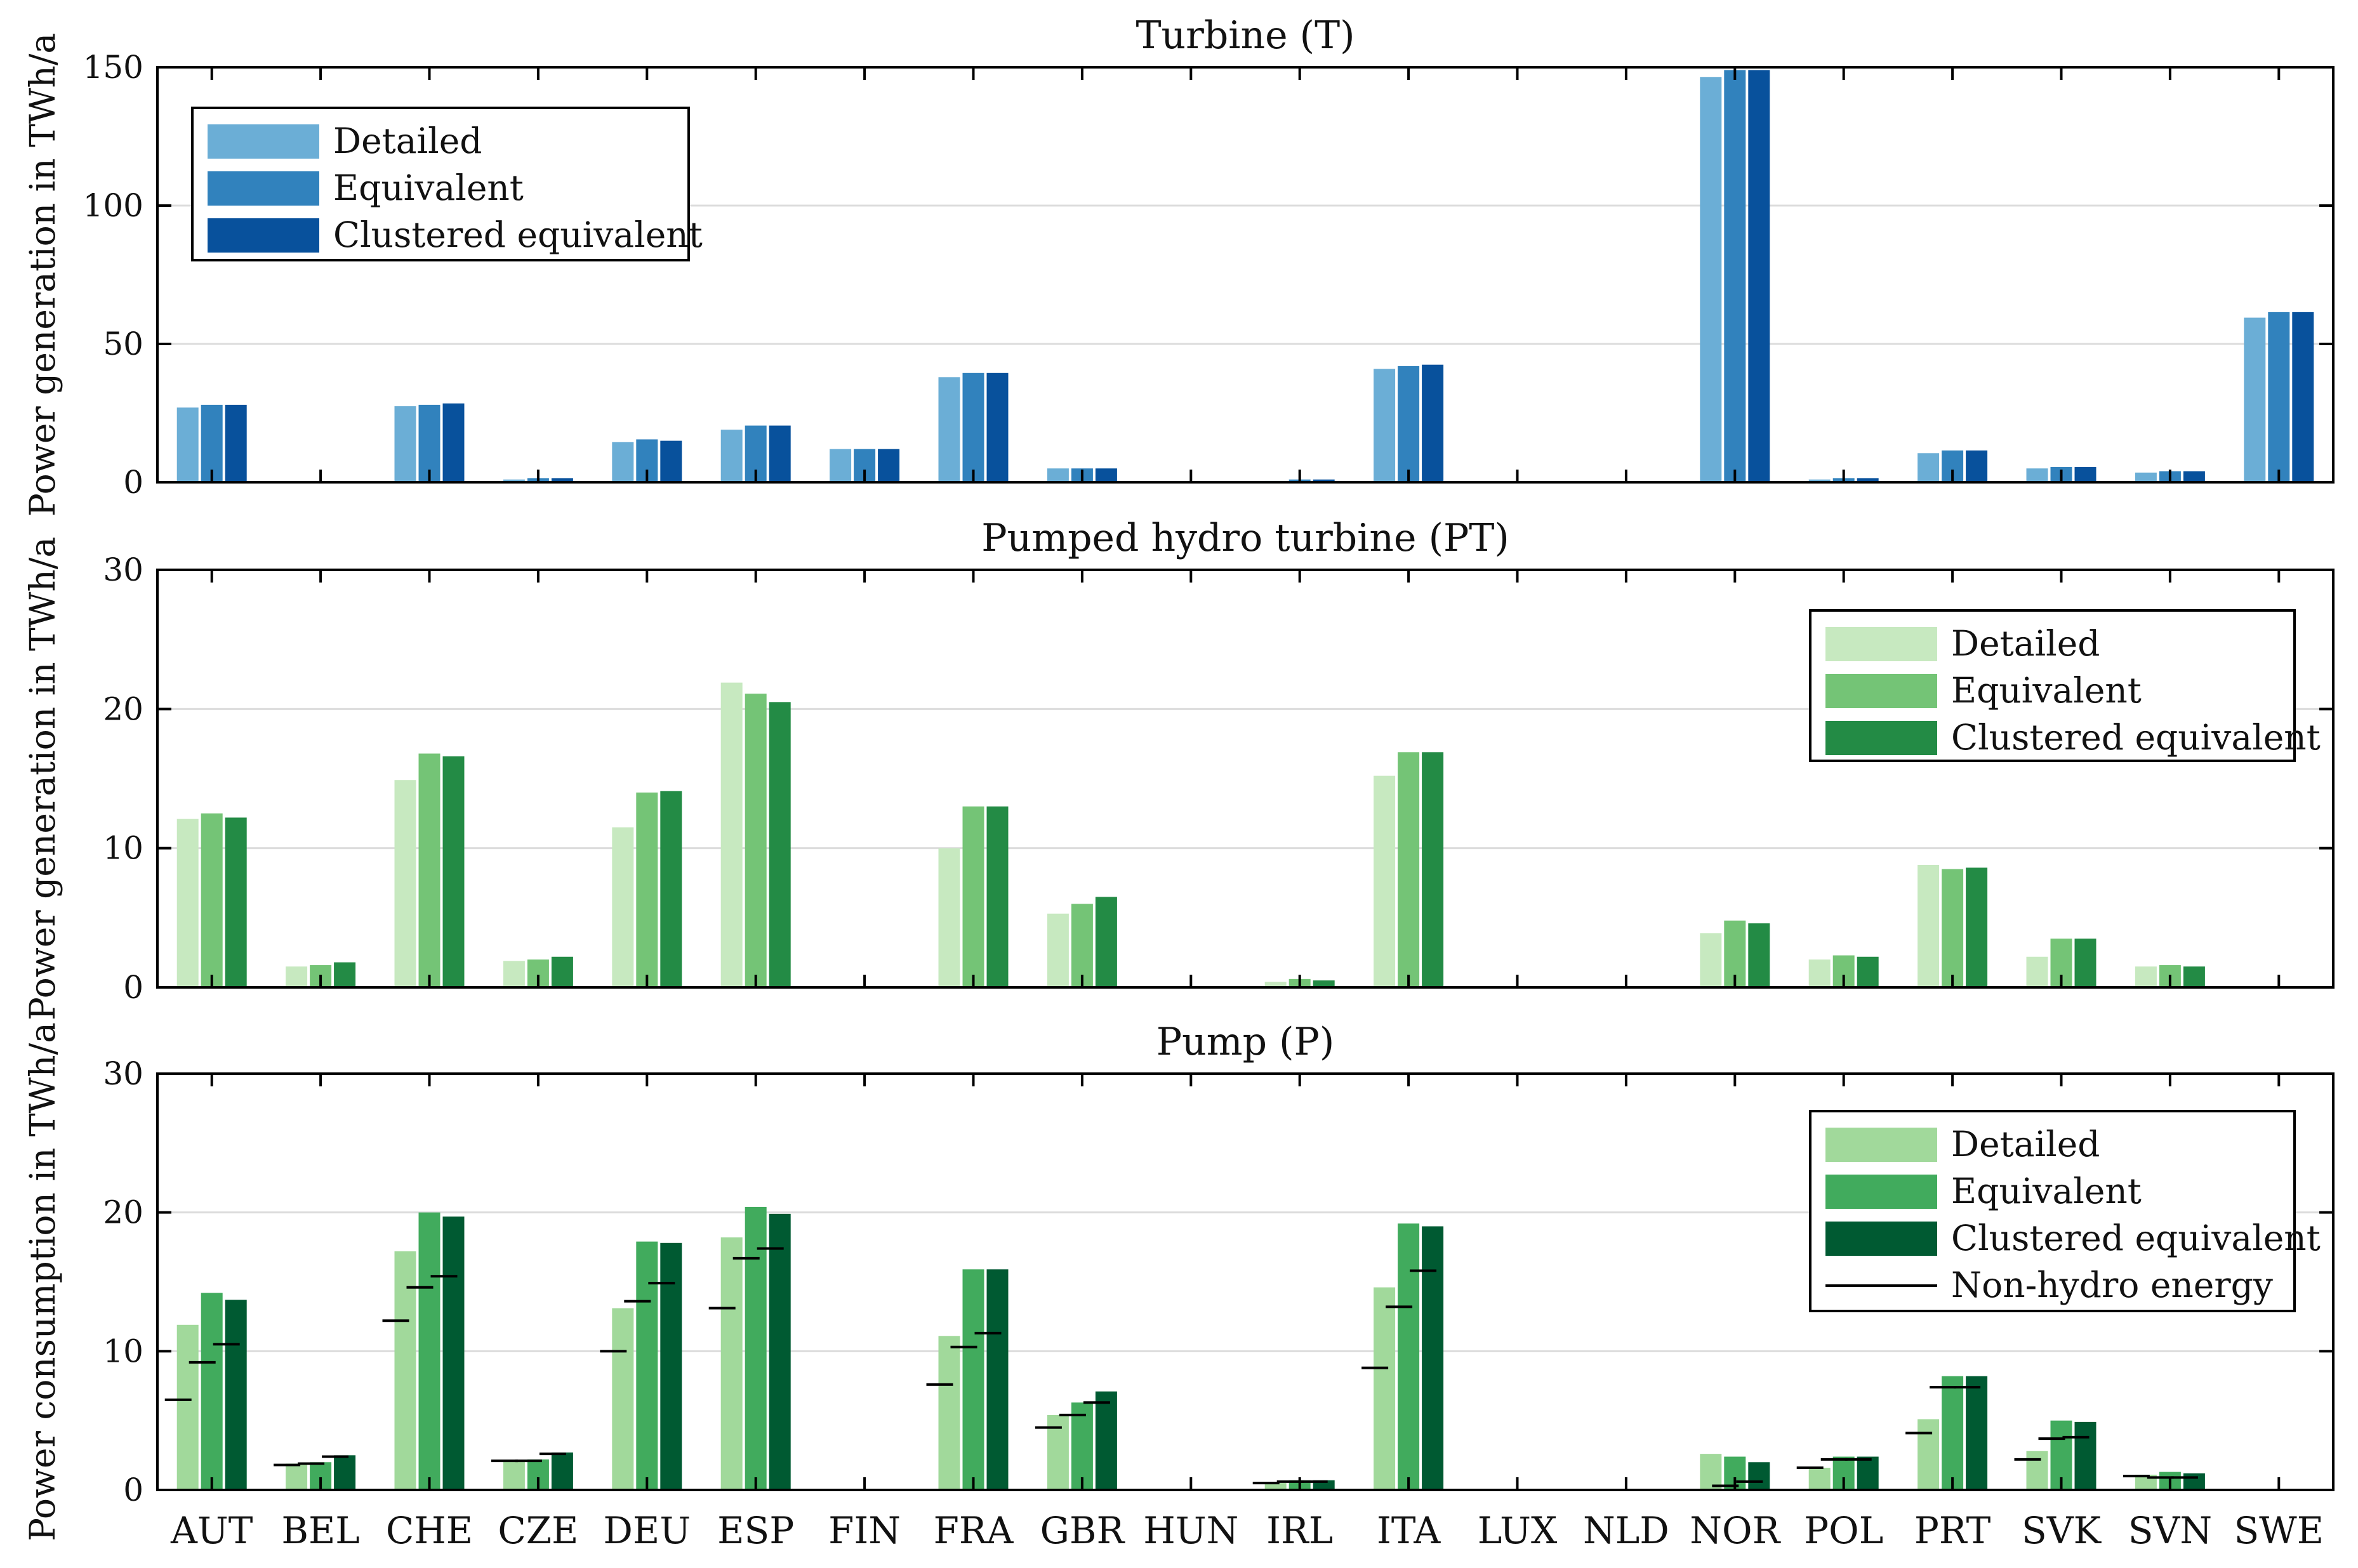  What do you see at coordinates (1518, 1531) in the screenshot?
I see `x-tick-label: LUX` at bounding box center [1518, 1531].